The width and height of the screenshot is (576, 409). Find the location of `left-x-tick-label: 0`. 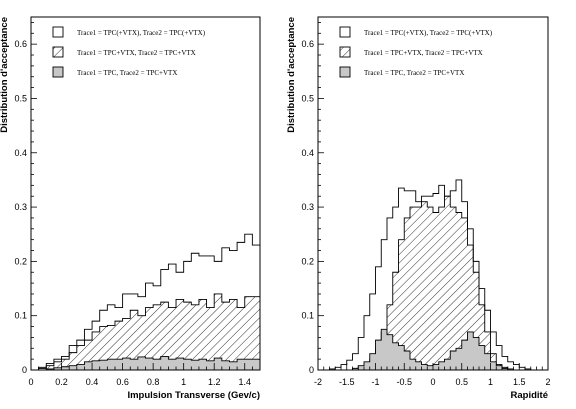

left-x-tick-label: 0 is located at coordinates (30, 382).